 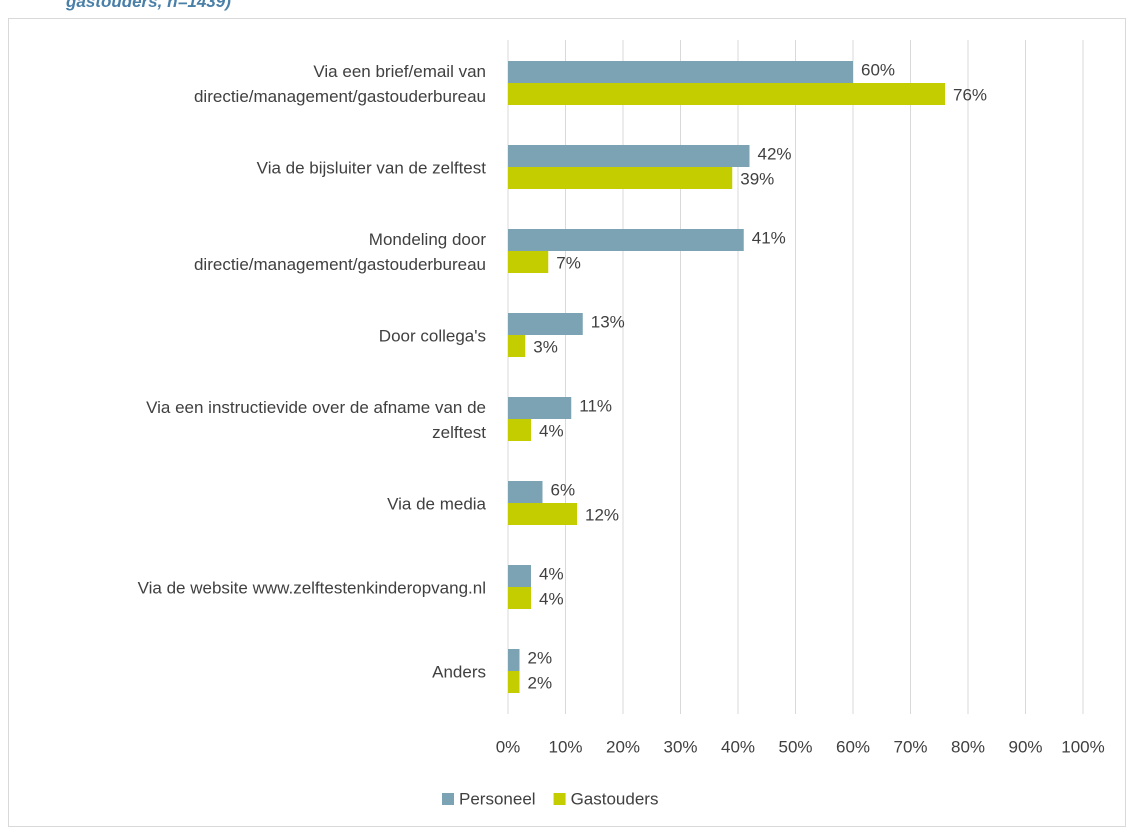 What do you see at coordinates (623, 746) in the screenshot?
I see `x-tick-label: 20%` at bounding box center [623, 746].